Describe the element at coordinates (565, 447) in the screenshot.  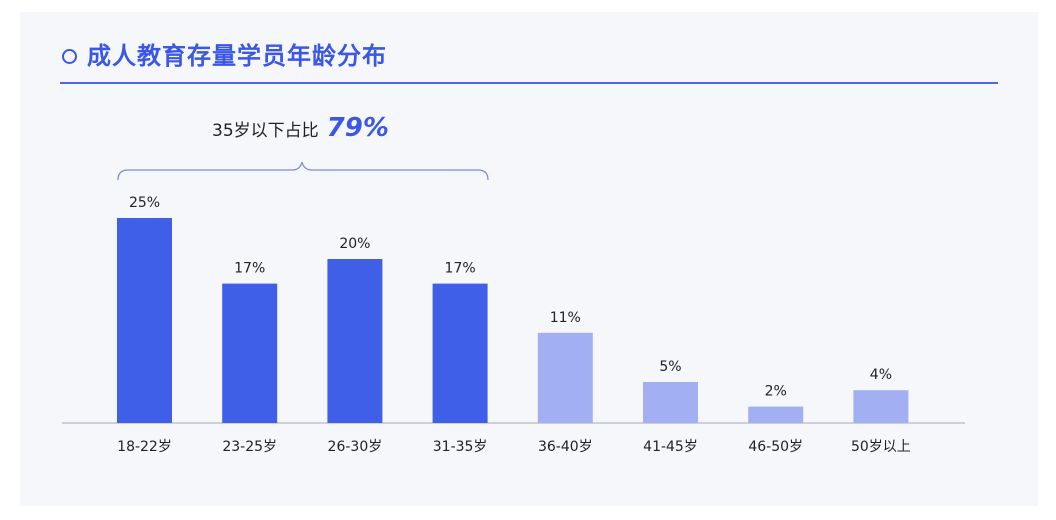
I see `category-label-5: 36-40岁` at that location.